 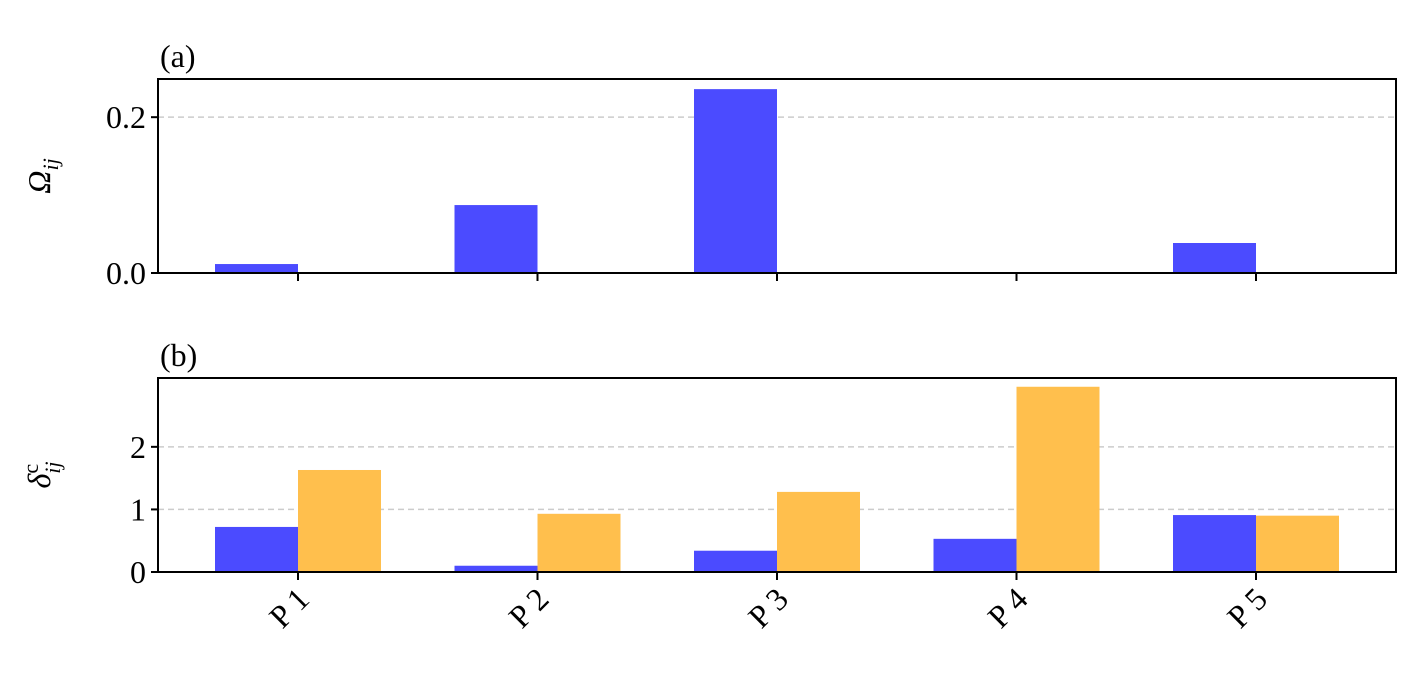 I want to click on y-tick-label: 2, so click(x=138, y=447).